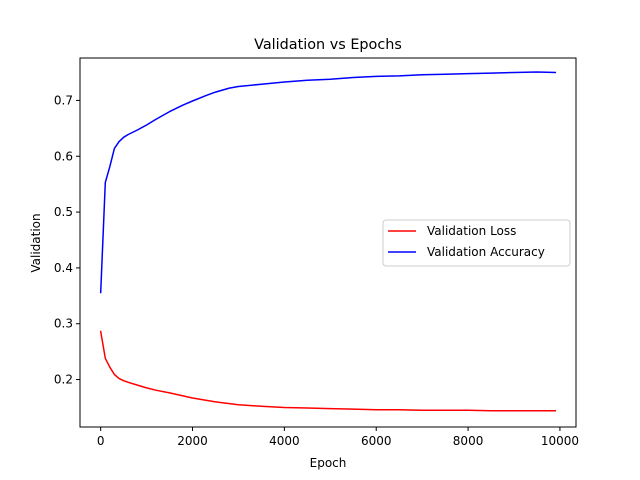 The height and width of the screenshot is (480, 640). What do you see at coordinates (328, 45) in the screenshot?
I see `chart-title: Validation vs Epochs` at bounding box center [328, 45].